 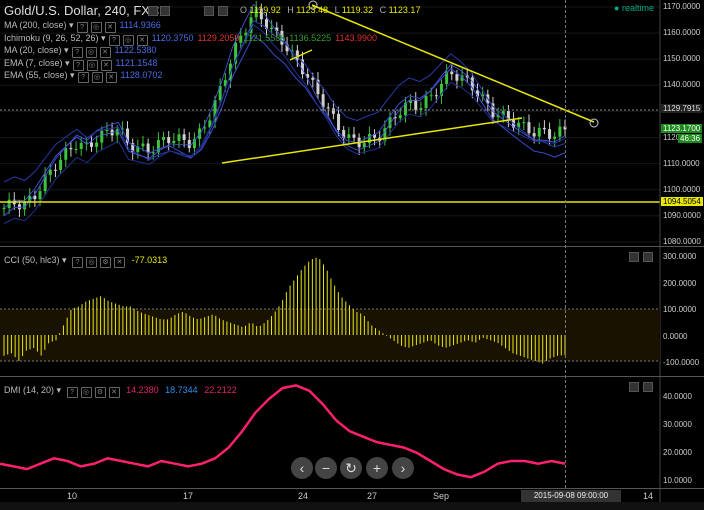 I want to click on scroll-left-button: ‹, so click(x=302, y=468).